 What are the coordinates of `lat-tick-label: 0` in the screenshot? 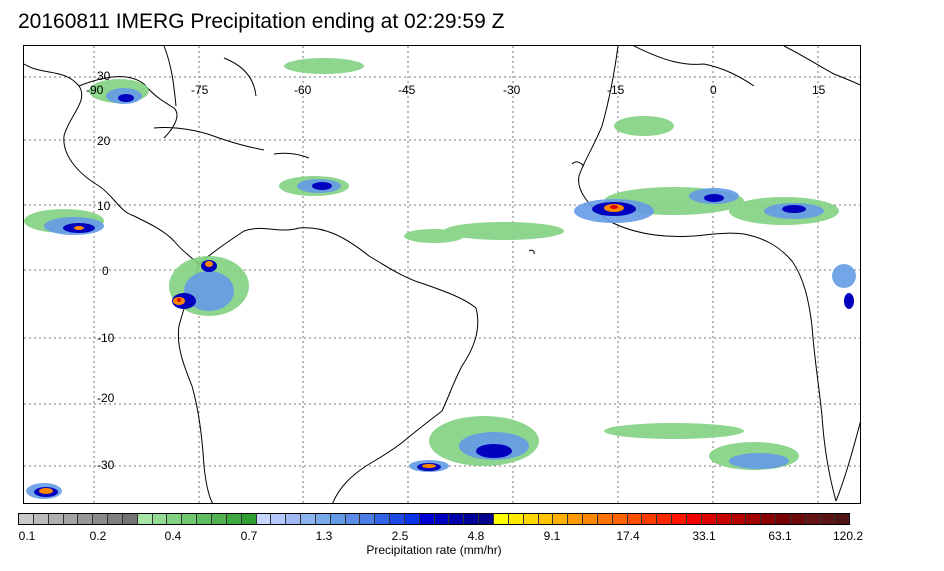 It's located at (105, 271).